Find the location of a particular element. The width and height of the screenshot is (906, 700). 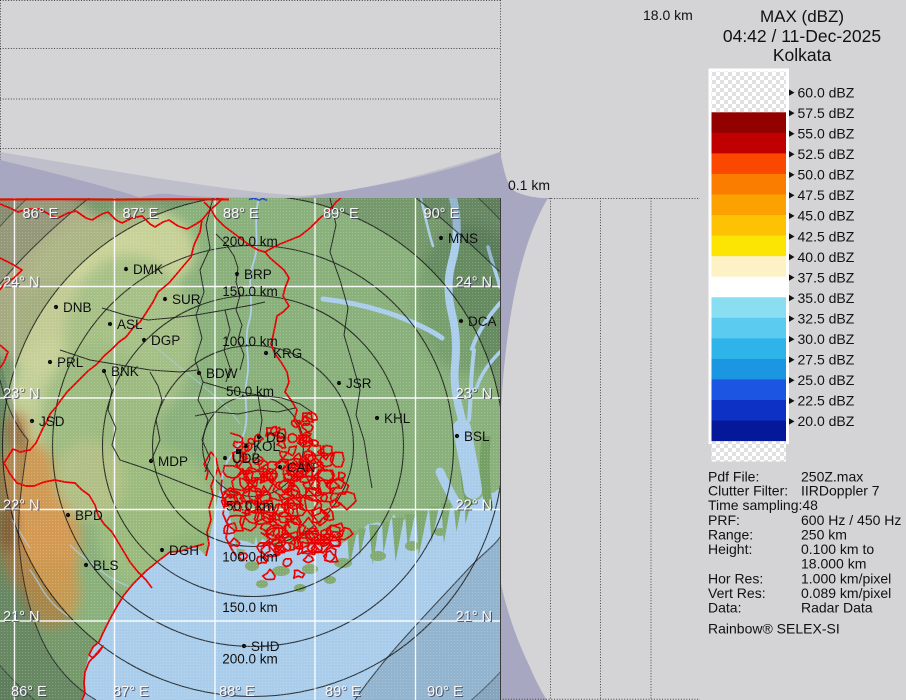

svg-text: 25.0 dBZ is located at coordinates (826, 380).